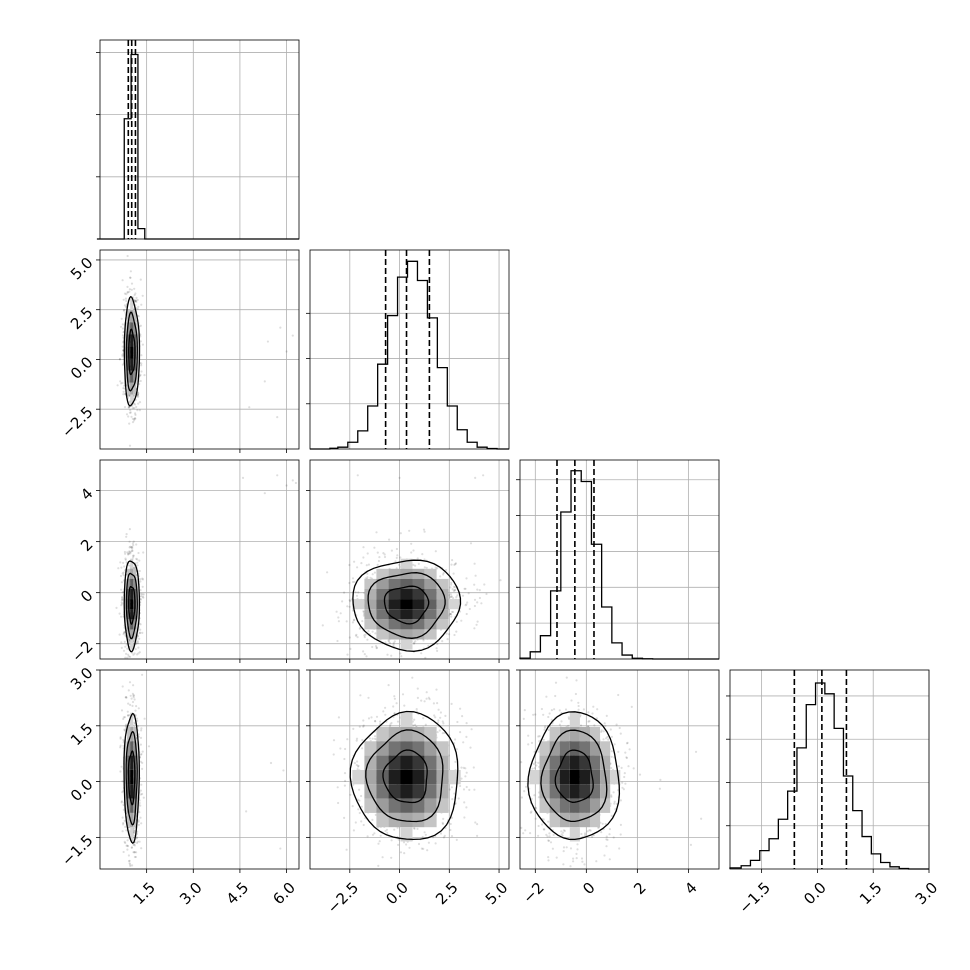 The height and width of the screenshot is (970, 970). I want to click on contour-line, so click(131, 778).